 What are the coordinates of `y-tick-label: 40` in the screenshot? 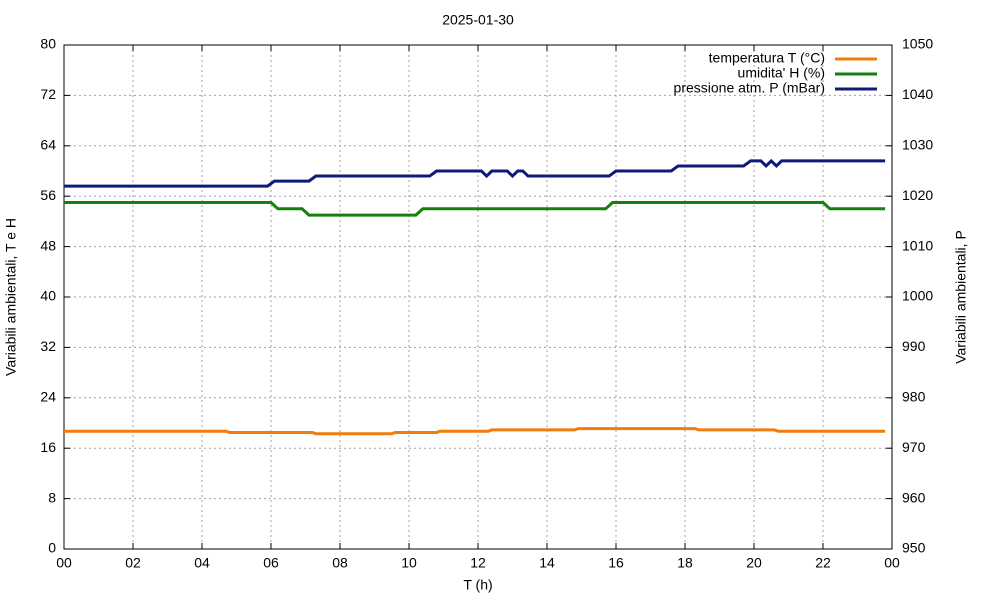 It's located at (48, 296).